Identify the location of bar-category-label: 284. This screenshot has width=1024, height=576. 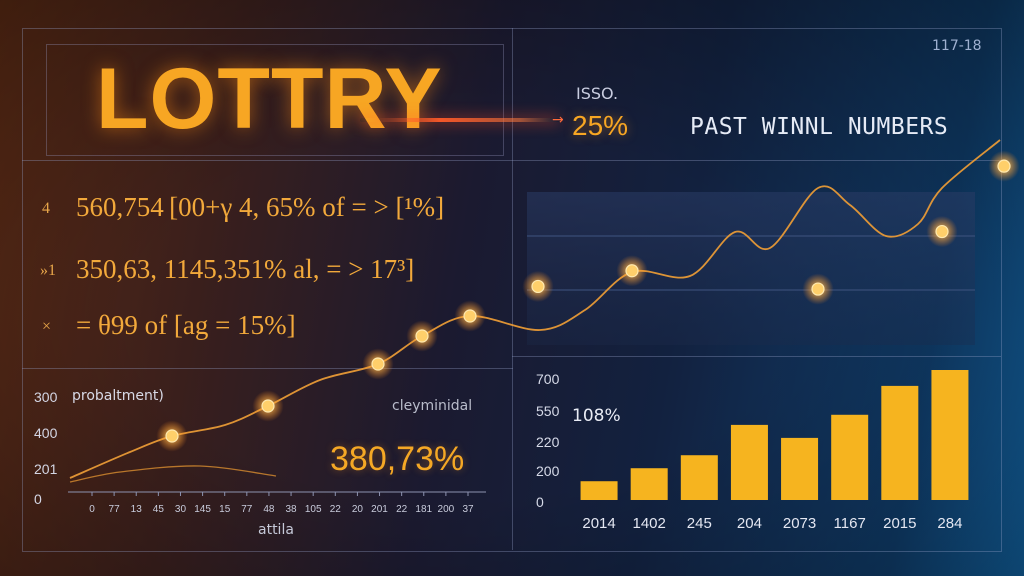
(949, 523).